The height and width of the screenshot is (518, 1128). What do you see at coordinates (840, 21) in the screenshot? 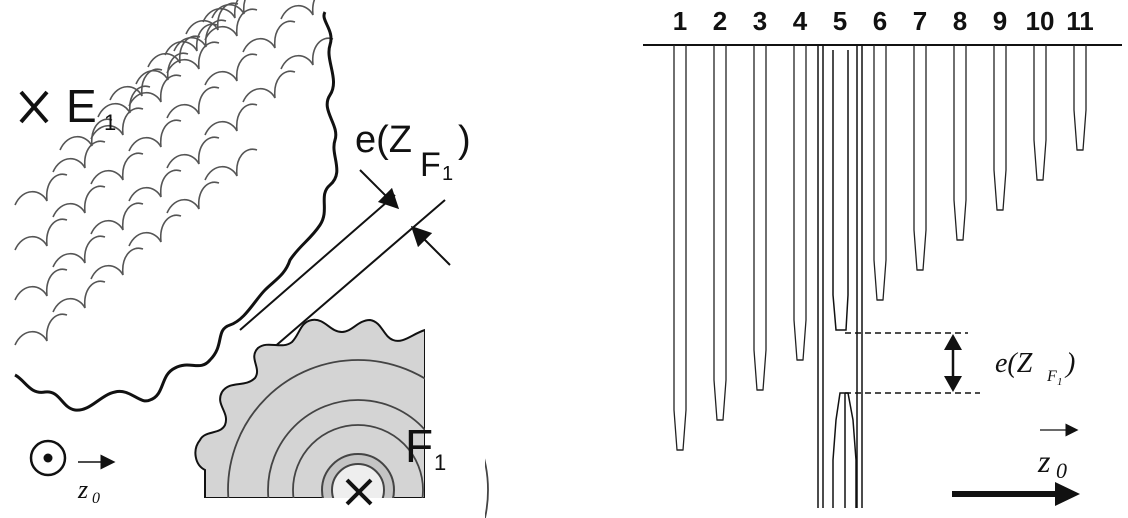
I see `tube-number-5: 5` at bounding box center [840, 21].